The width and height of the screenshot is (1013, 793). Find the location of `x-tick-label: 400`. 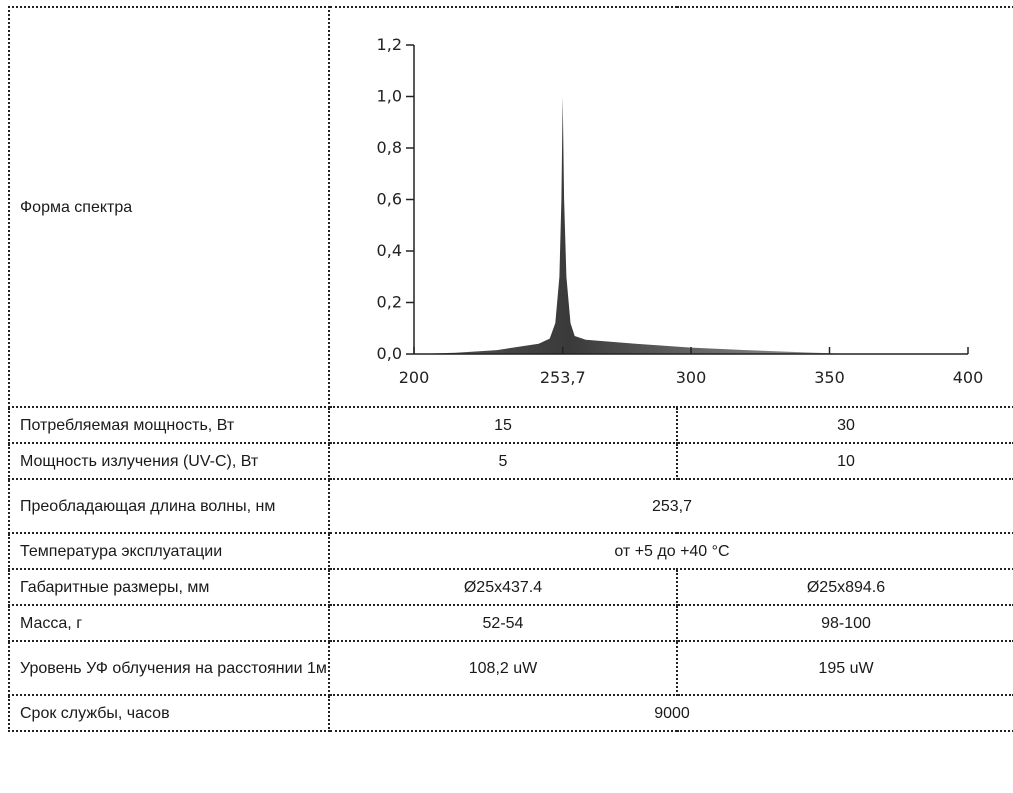

x-tick-label: 400 is located at coordinates (968, 377).